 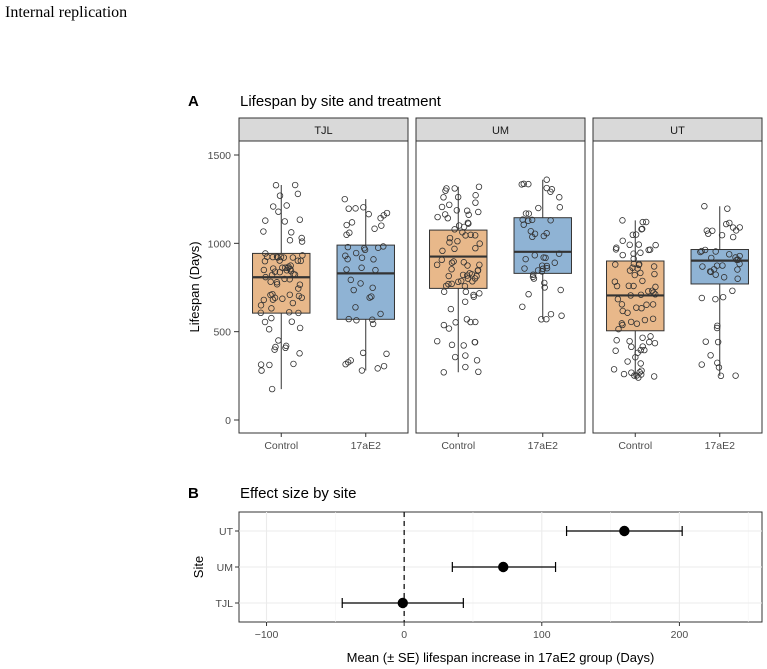 What do you see at coordinates (624, 531) in the screenshot?
I see `effect-point` at bounding box center [624, 531].